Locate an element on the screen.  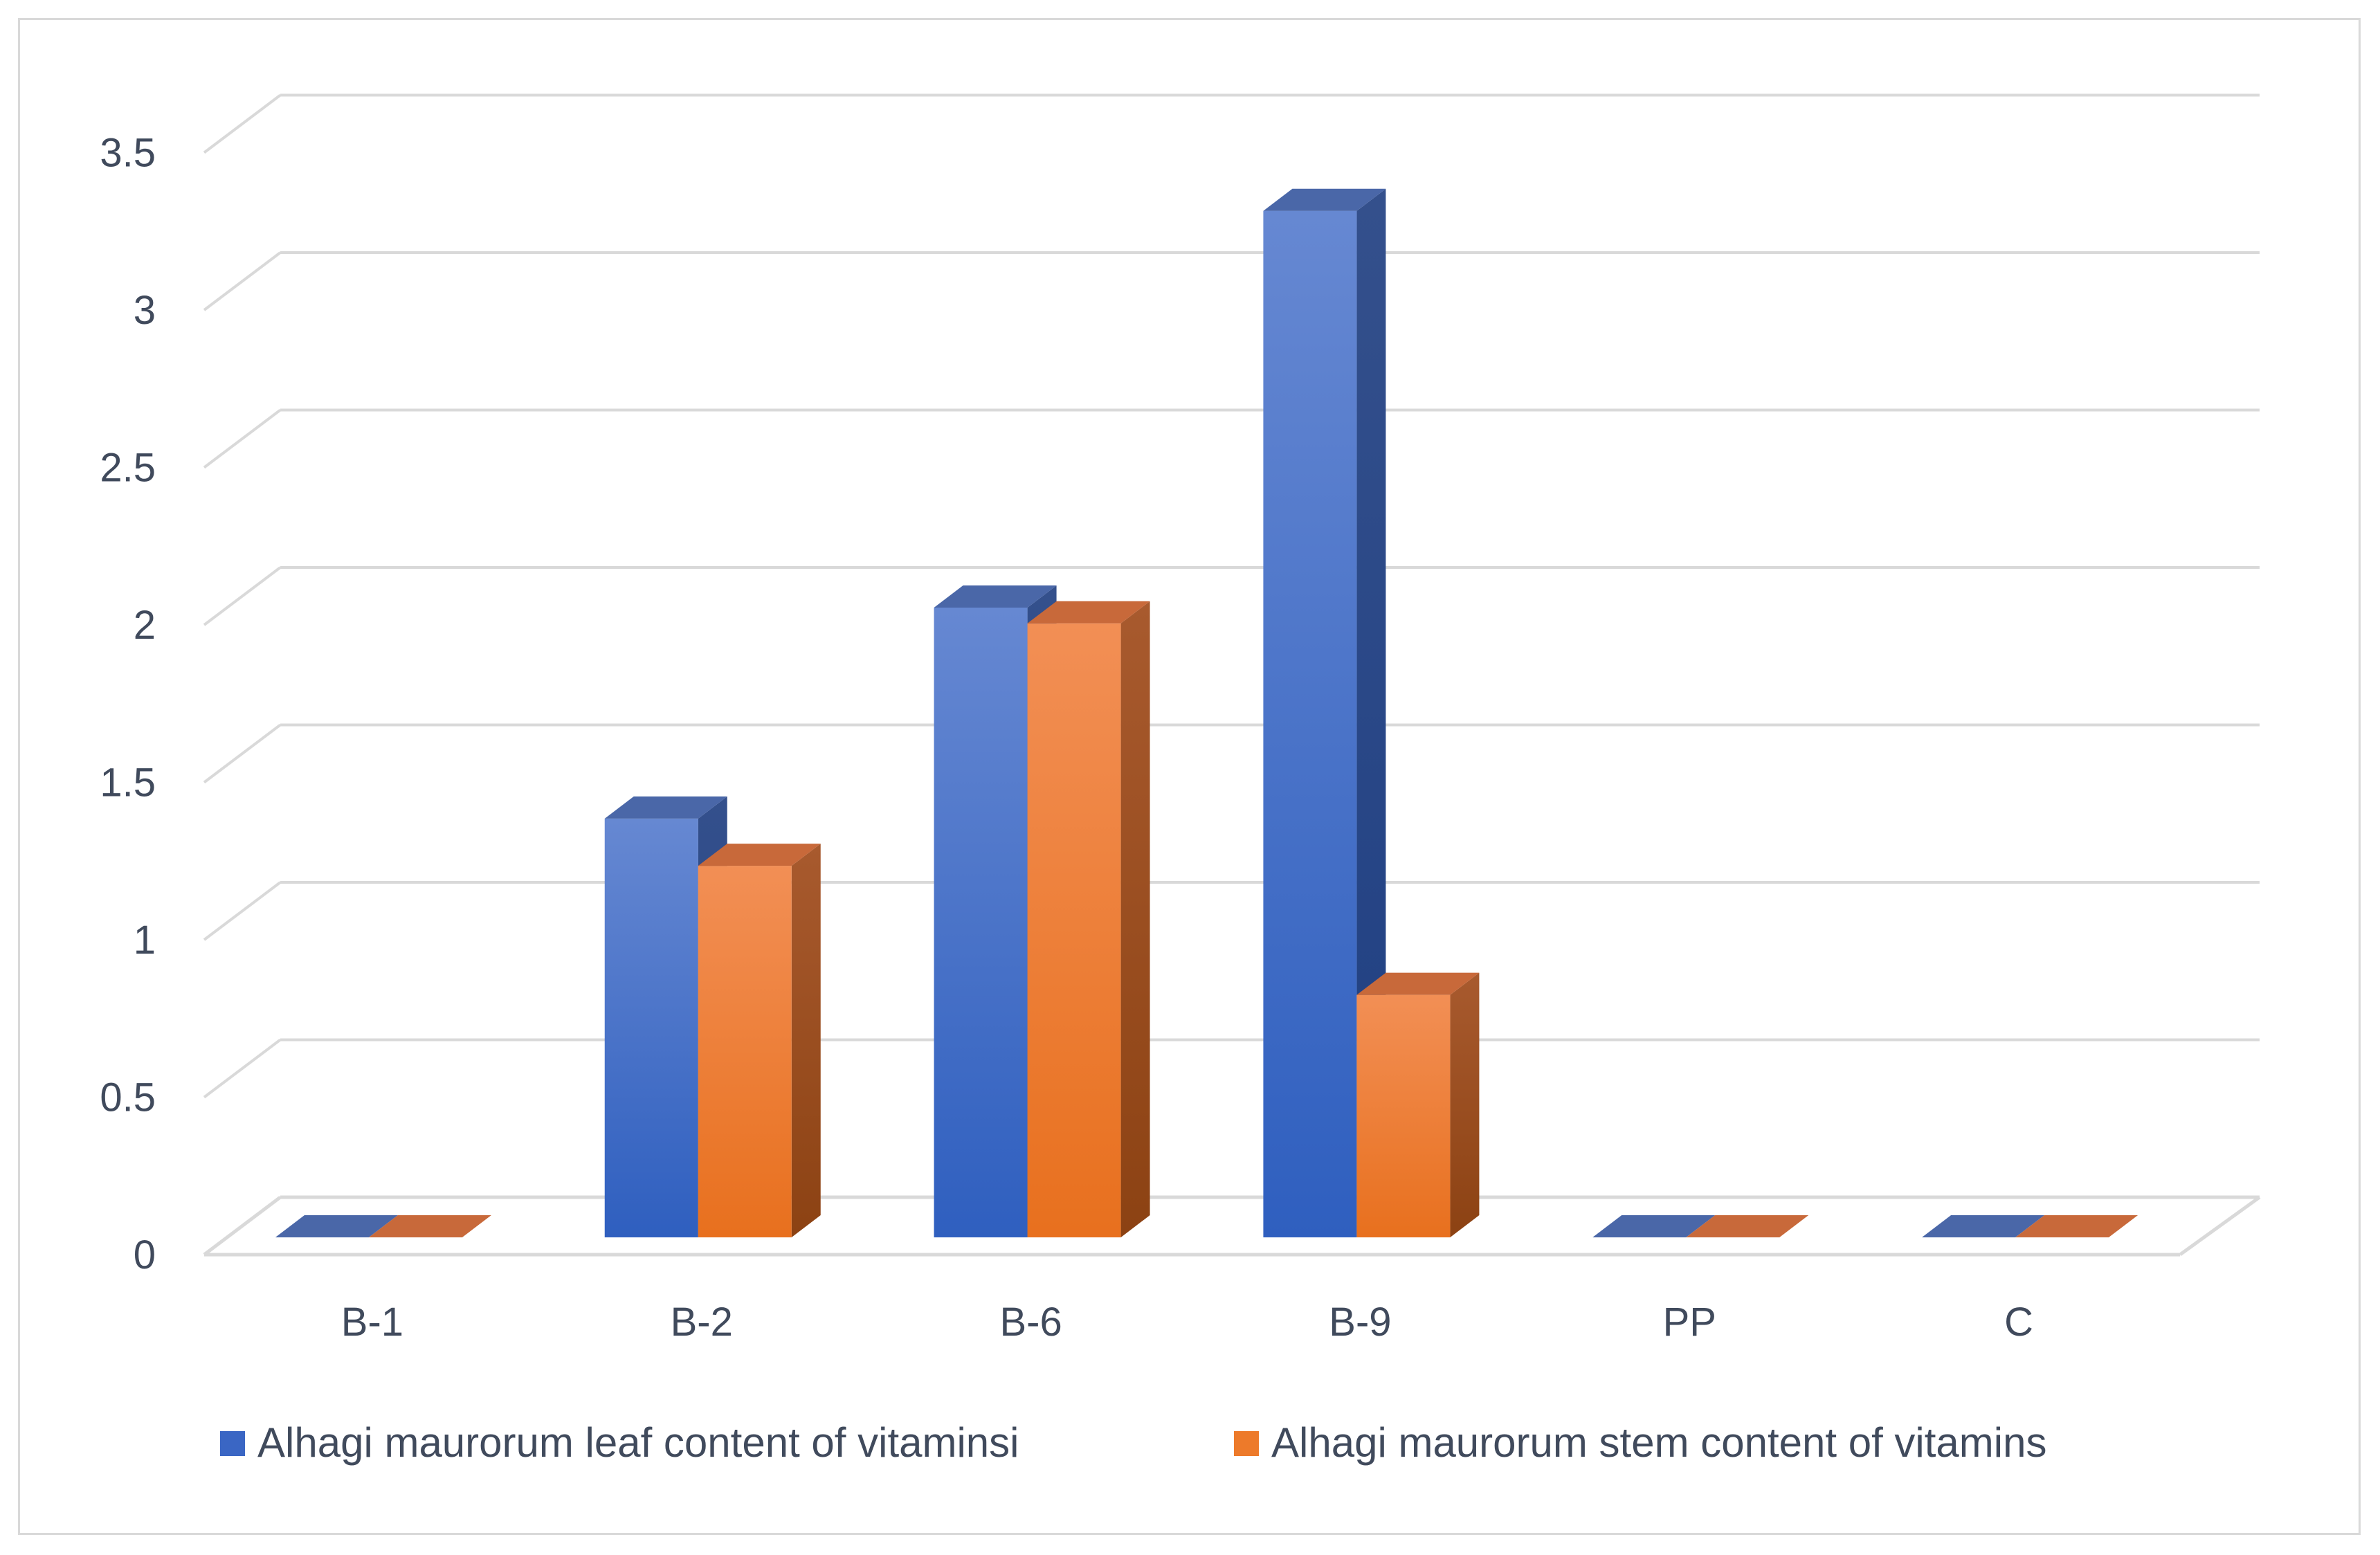
y-tick-label: 2 is located at coordinates (145, 625).